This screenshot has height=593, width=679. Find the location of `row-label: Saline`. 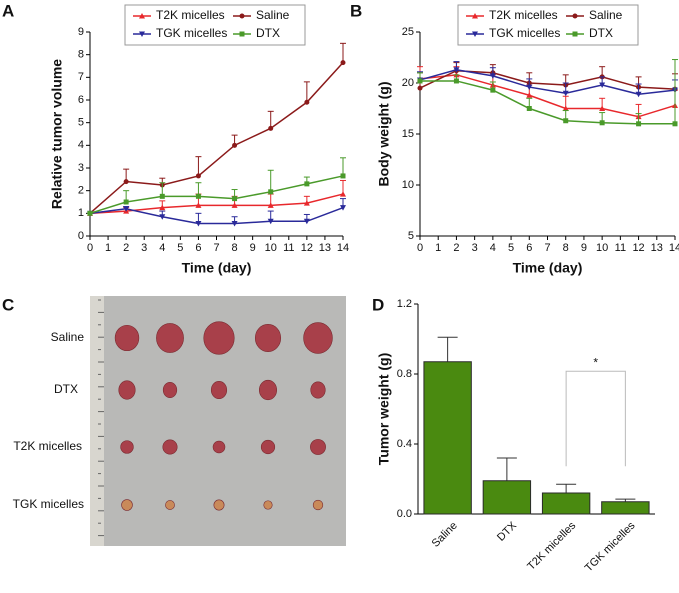

row-label: Saline is located at coordinates (68, 337).